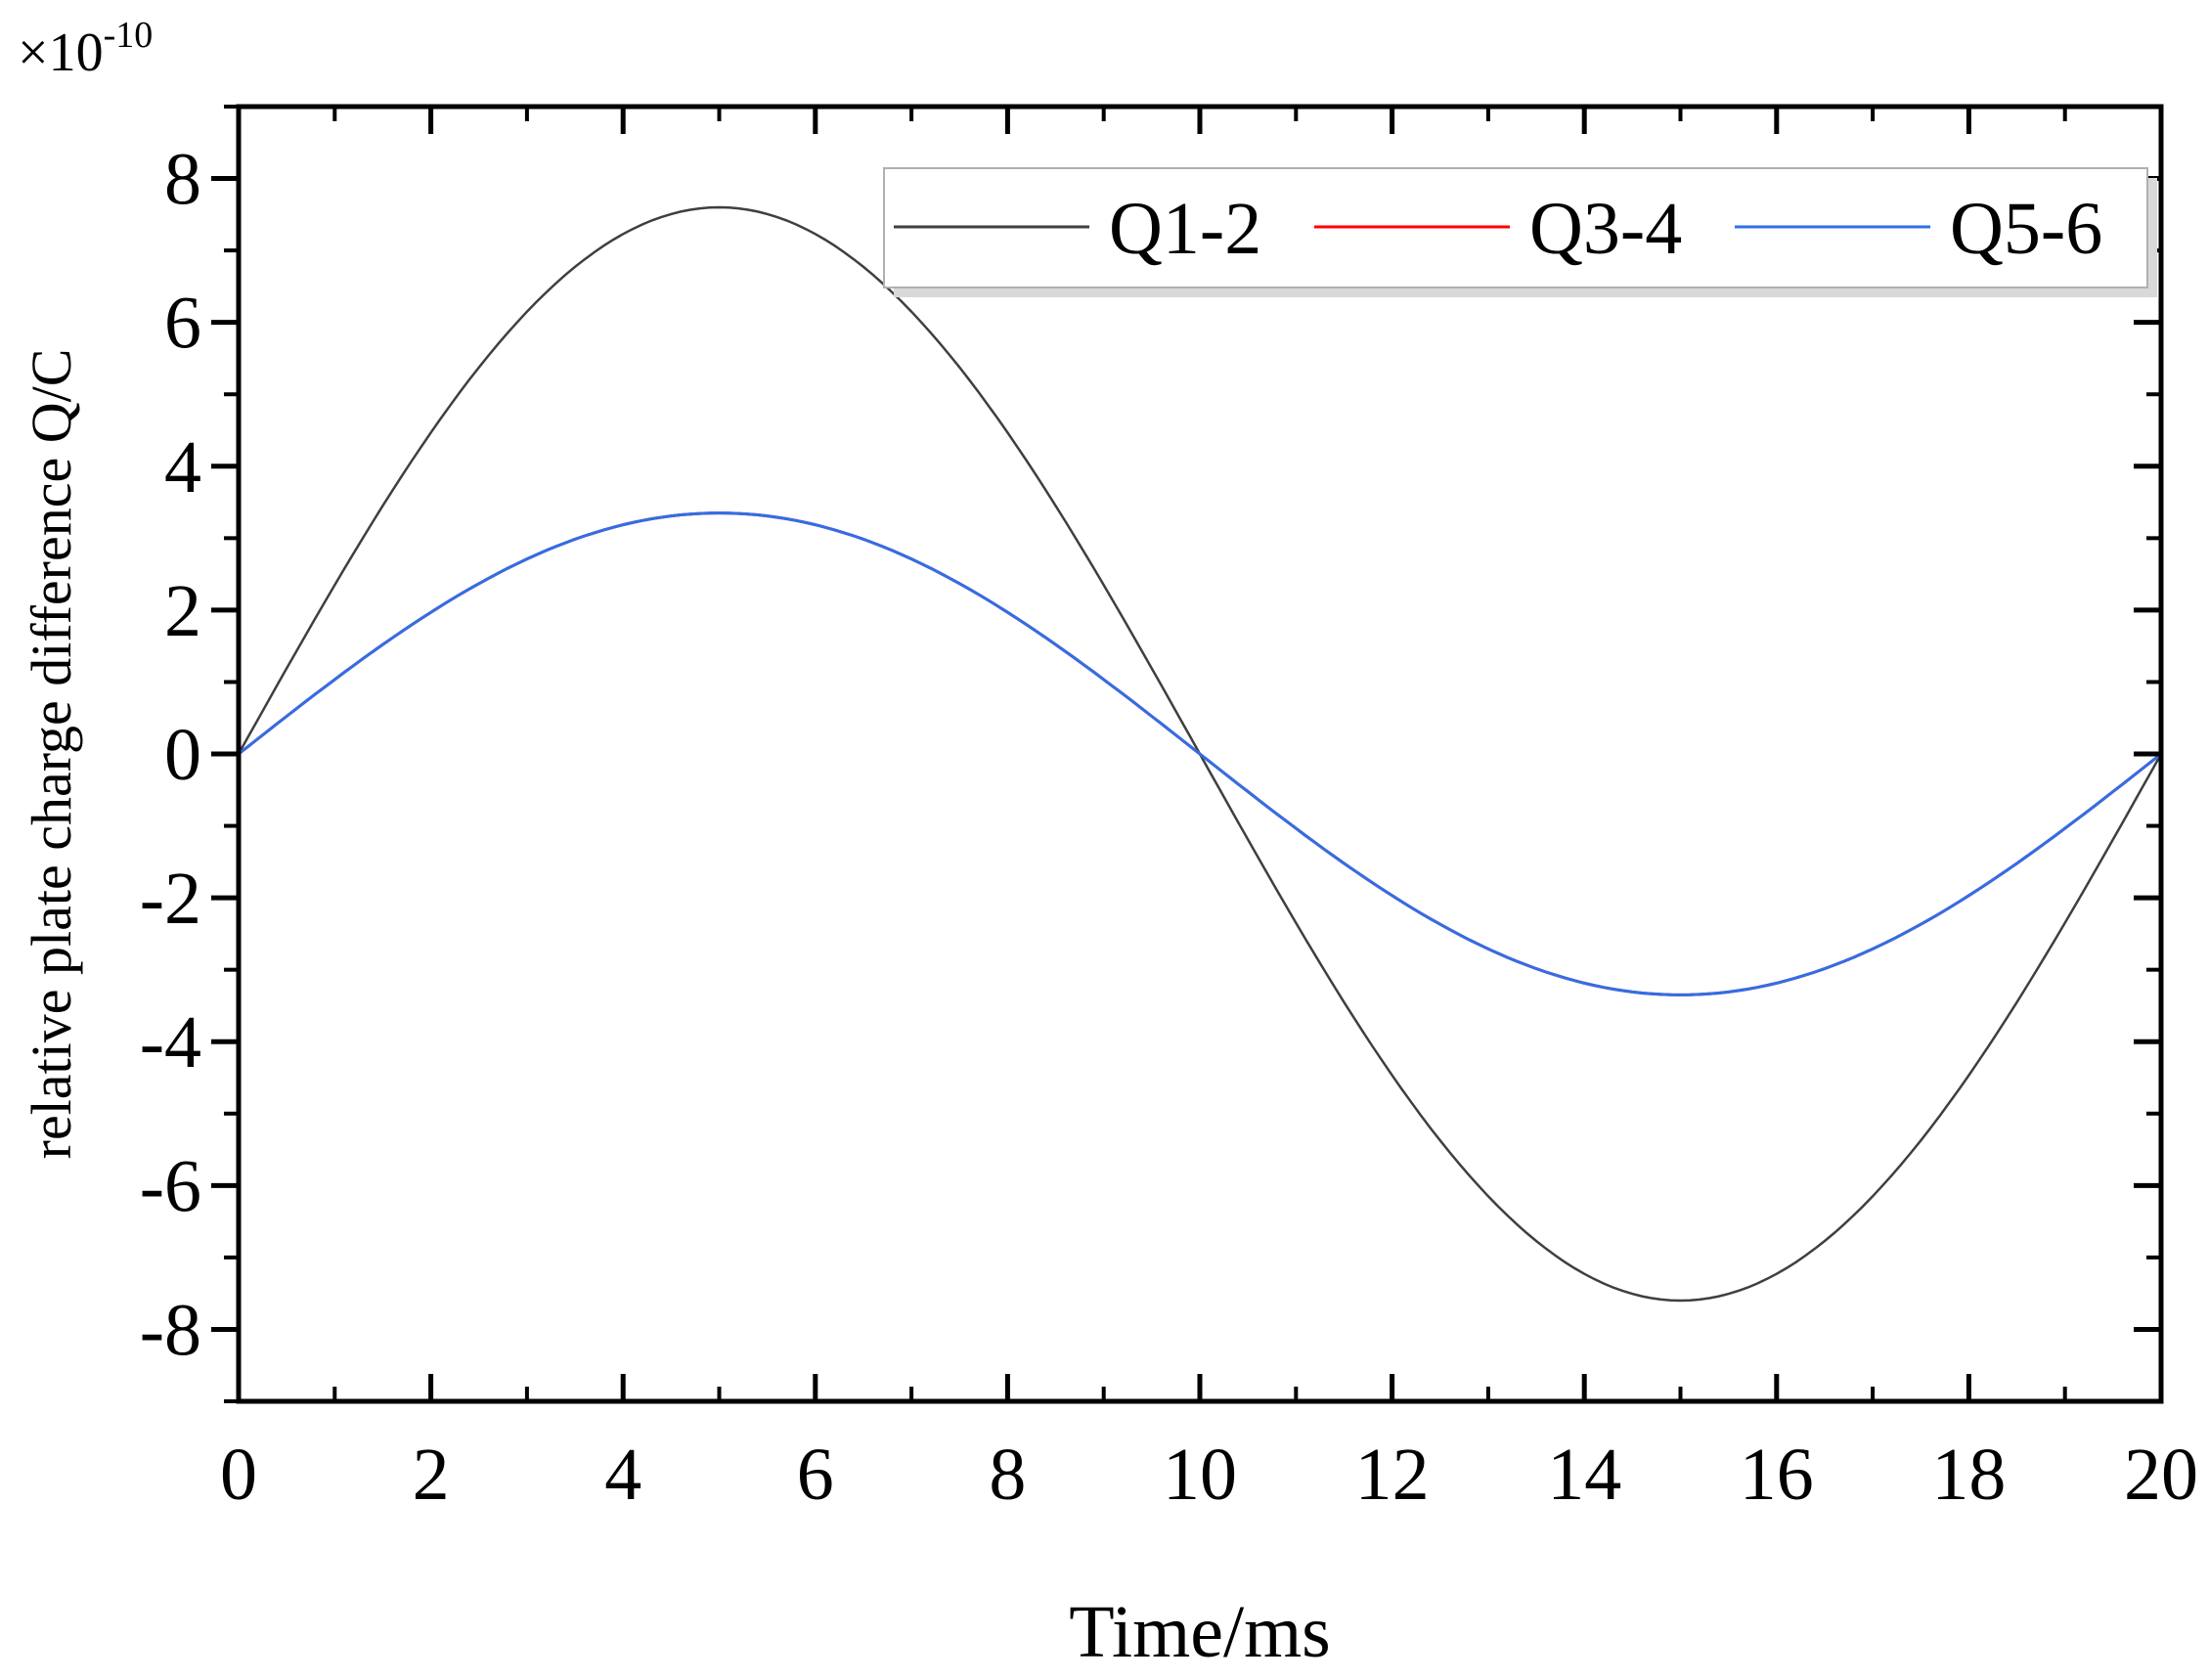 The image size is (2209, 1680). I want to click on x-tick-label: 14, so click(1584, 1475).